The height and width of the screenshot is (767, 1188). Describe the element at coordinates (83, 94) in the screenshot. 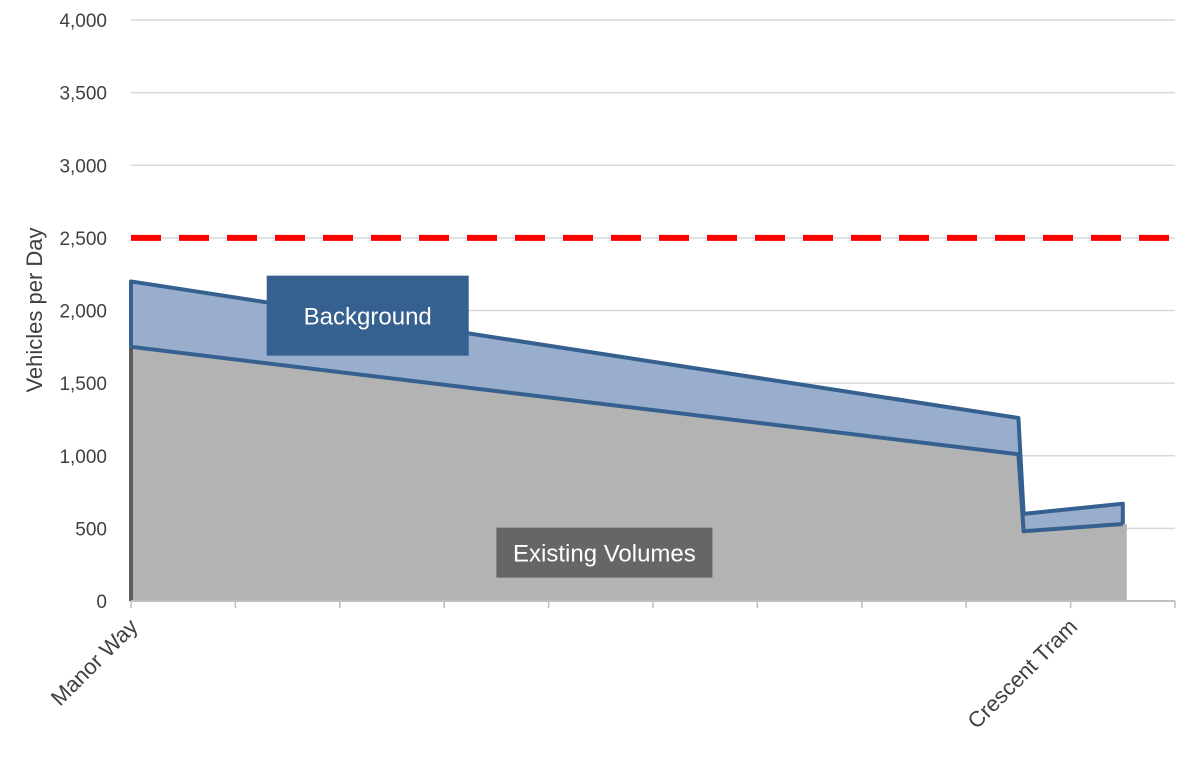

I see `y-tick-label: 3,500` at that location.